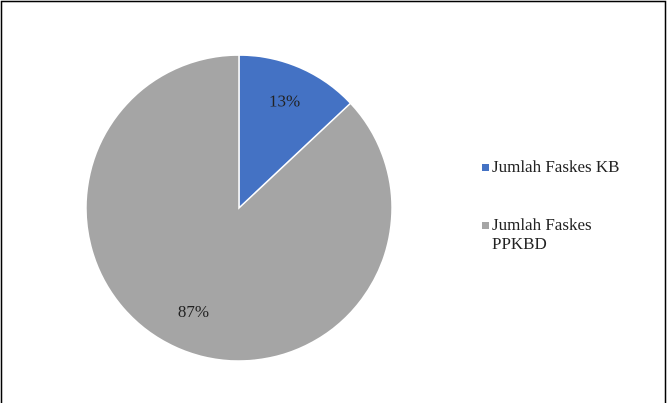  Describe the element at coordinates (193, 311) in the screenshot. I see `data-label: 87%` at that location.